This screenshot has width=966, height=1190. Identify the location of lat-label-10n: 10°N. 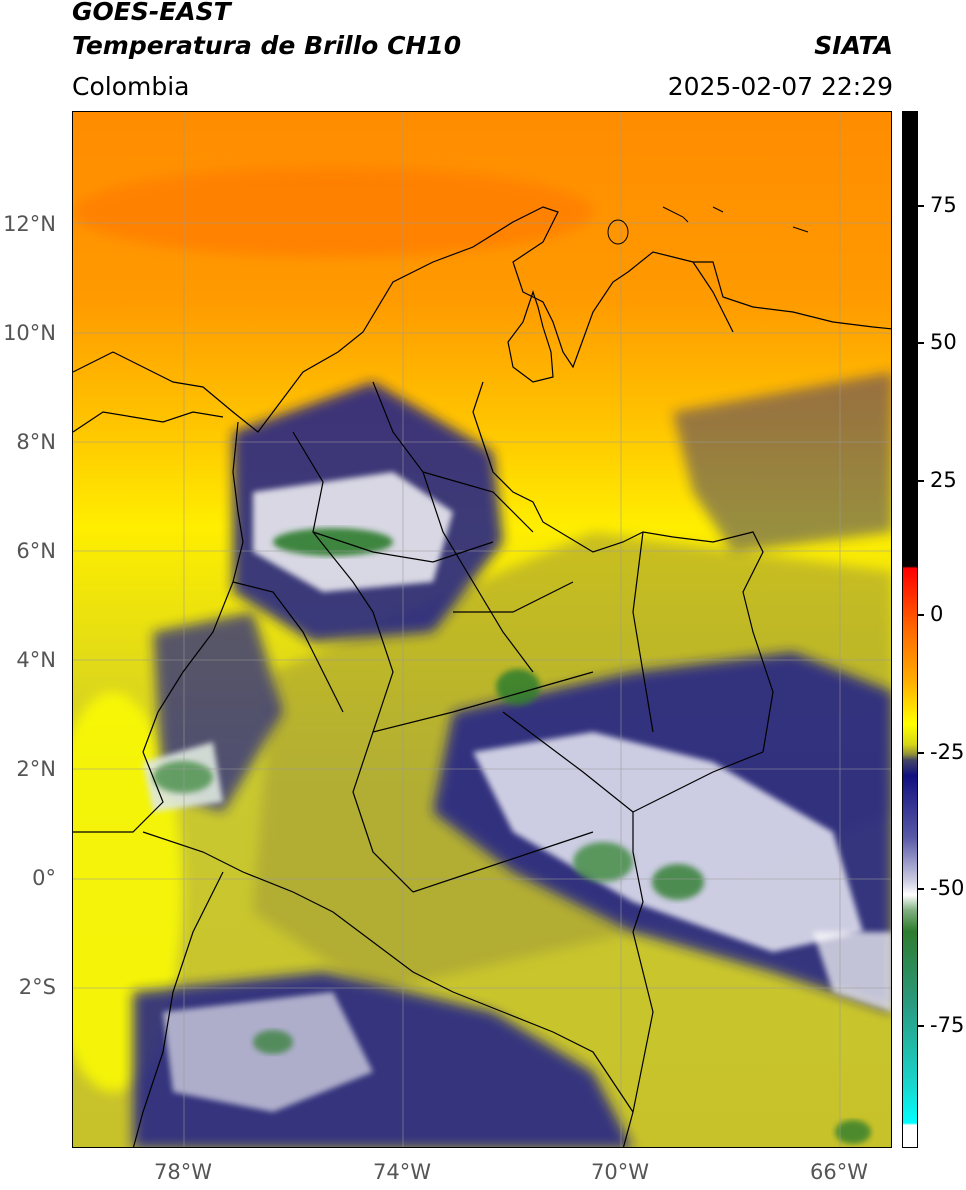
(29, 333).